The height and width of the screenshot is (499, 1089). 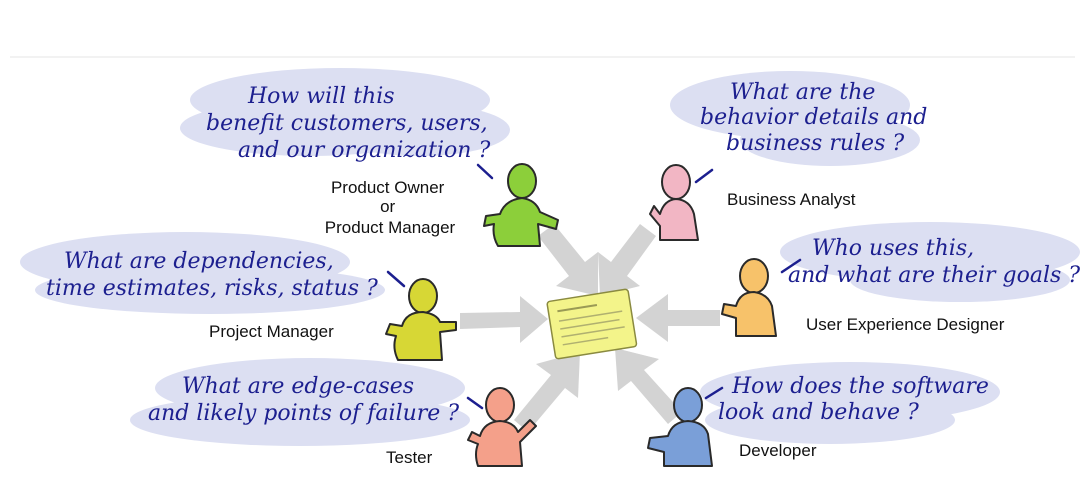 I want to click on cloud-tester, so click(x=300, y=402).